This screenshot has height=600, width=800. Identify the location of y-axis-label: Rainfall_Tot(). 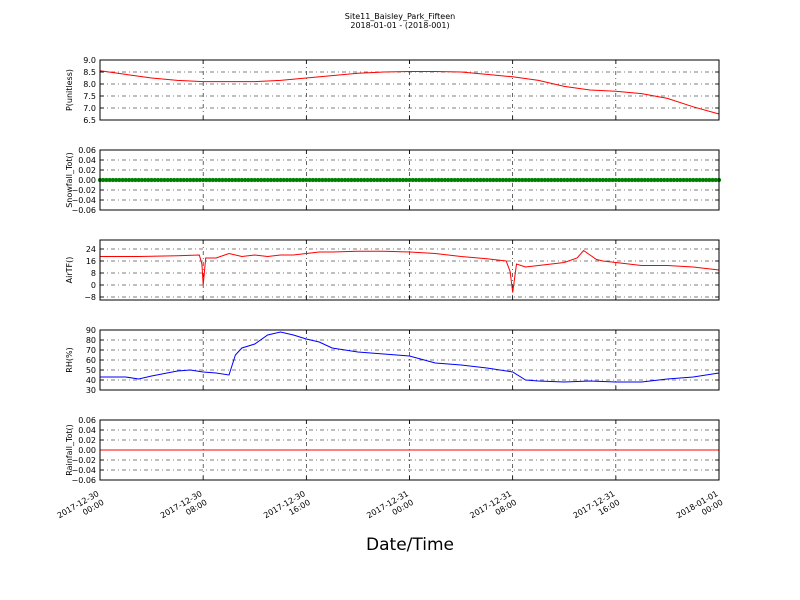
(69, 450).